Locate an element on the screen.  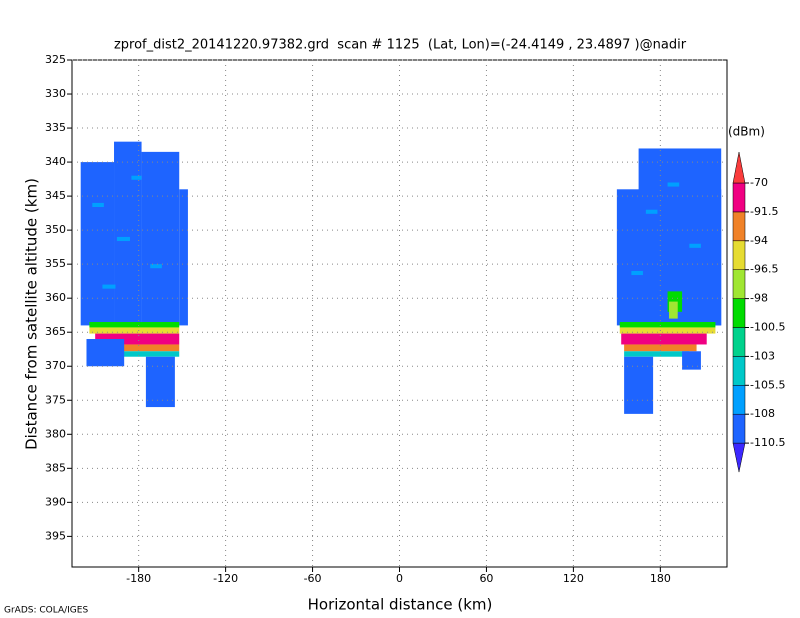
y-tick-label: 335 is located at coordinates (55, 127).